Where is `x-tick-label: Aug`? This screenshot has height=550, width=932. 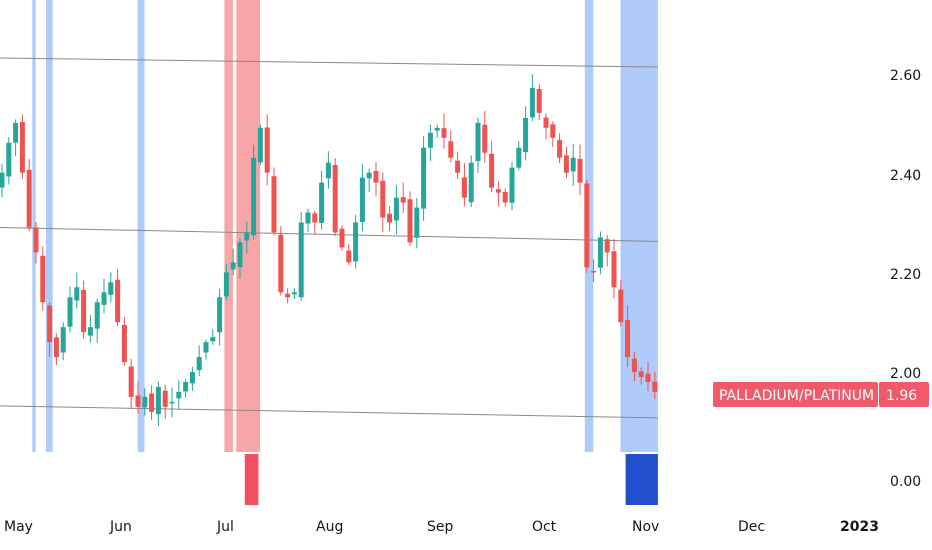 x-tick-label: Aug is located at coordinates (329, 527).